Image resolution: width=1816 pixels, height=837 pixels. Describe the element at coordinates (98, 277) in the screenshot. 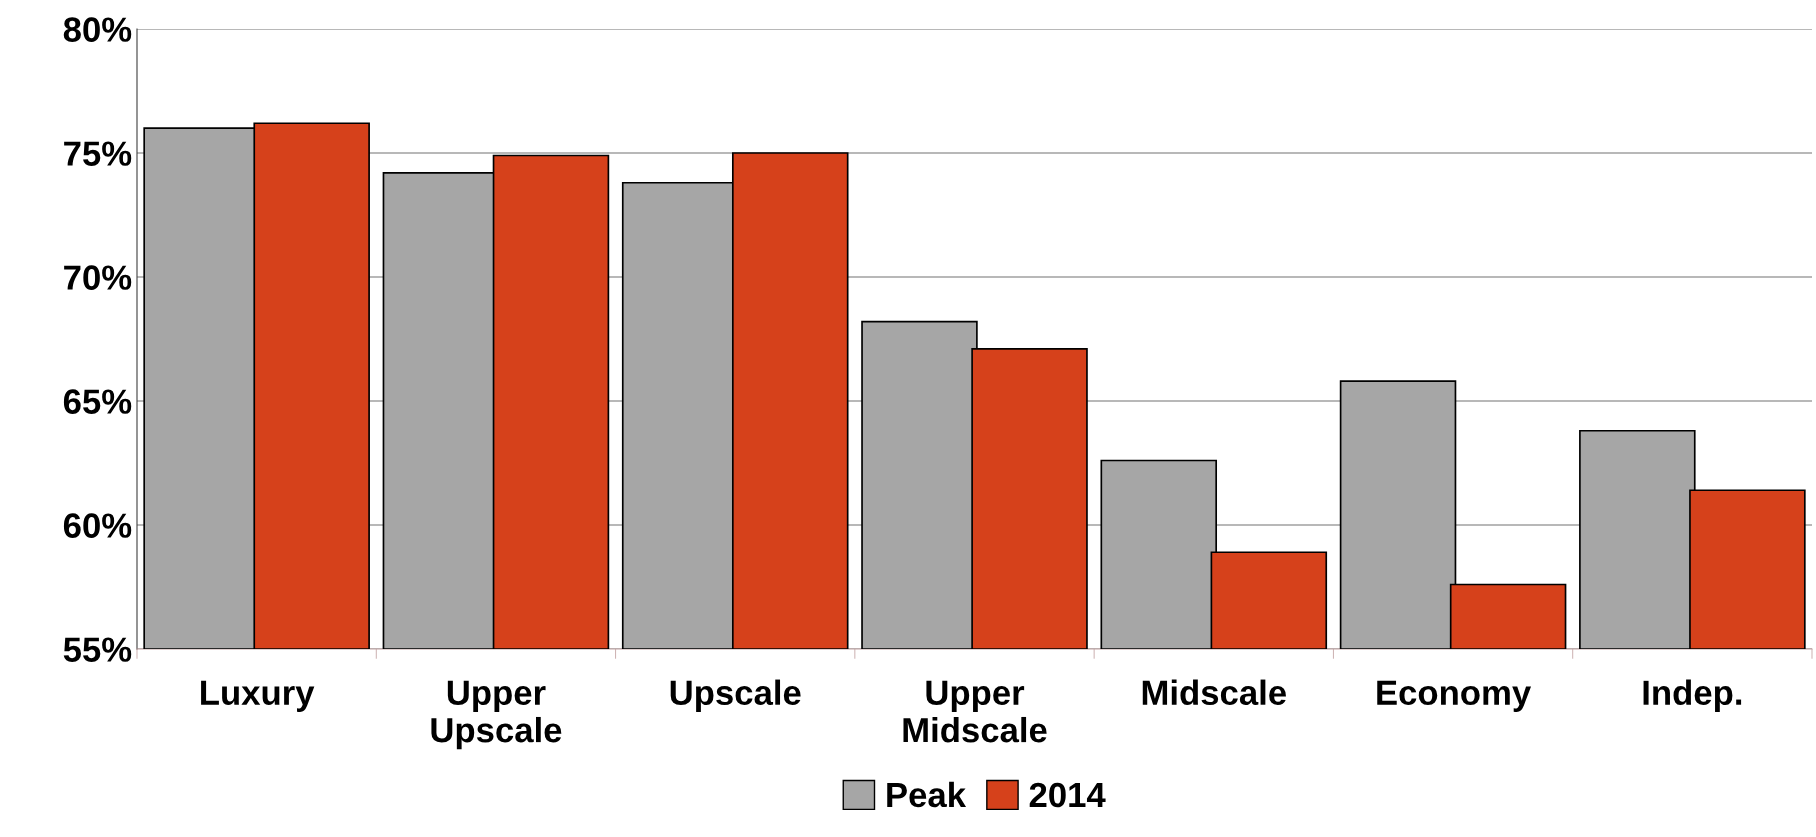

I see `y-tick-label: 70%` at that location.